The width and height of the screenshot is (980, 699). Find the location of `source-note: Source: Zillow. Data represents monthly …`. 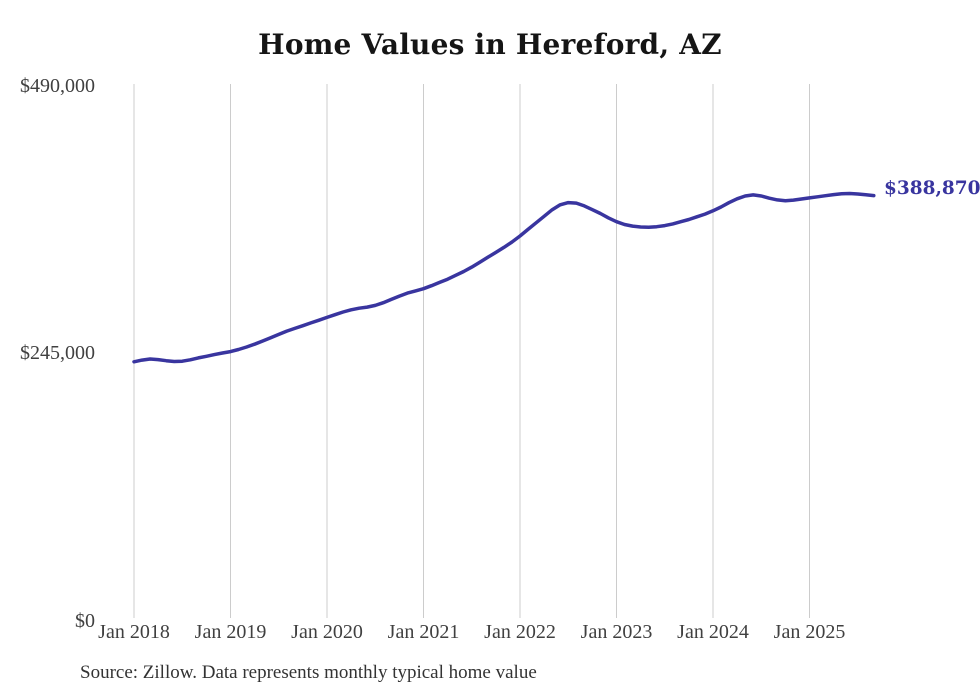

source-note: Source: Zillow. Data represents monthly … is located at coordinates (308, 672).